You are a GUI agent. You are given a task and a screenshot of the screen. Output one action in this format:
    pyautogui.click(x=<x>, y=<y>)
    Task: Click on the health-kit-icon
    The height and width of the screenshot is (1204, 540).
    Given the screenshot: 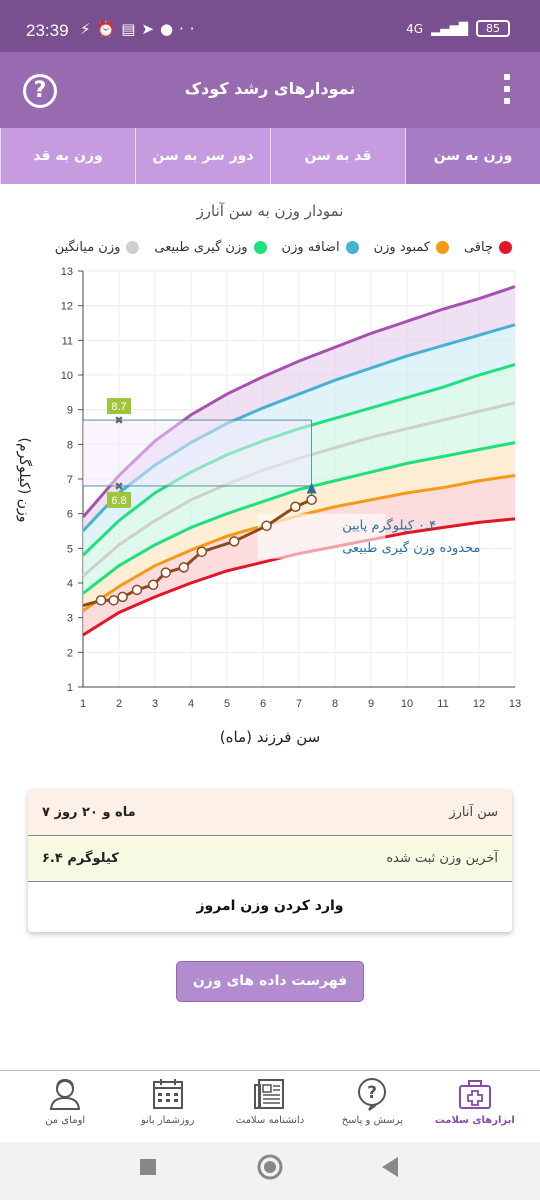 What is the action you would take?
    pyautogui.click(x=474, y=1094)
    